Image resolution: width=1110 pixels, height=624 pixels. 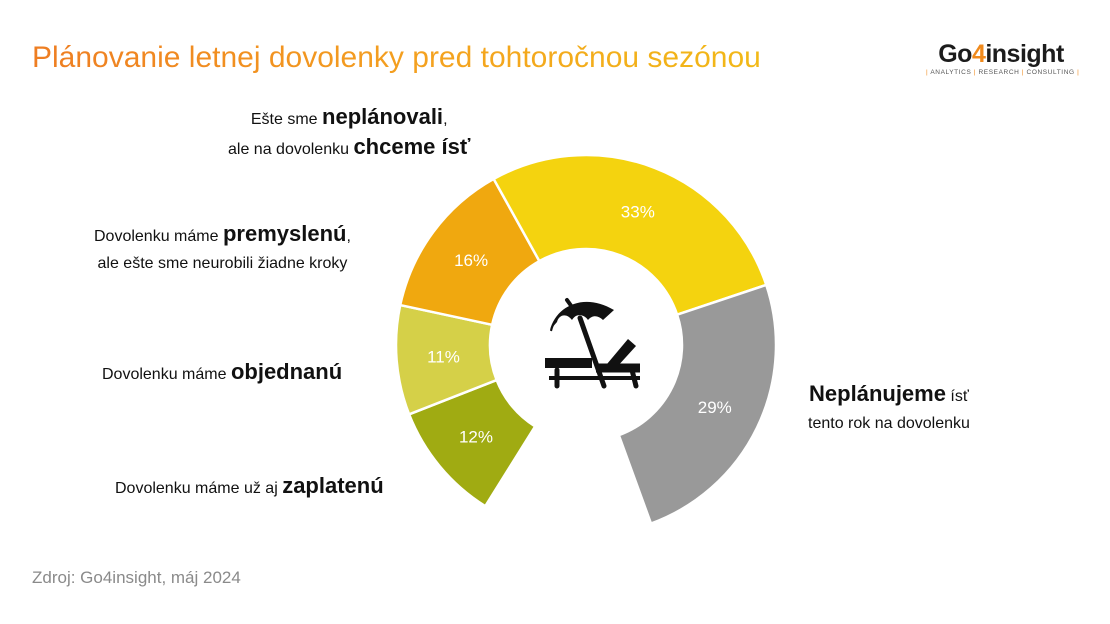 What do you see at coordinates (592, 343) in the screenshot?
I see `beach-umbrella-sunbed-icon` at bounding box center [592, 343].